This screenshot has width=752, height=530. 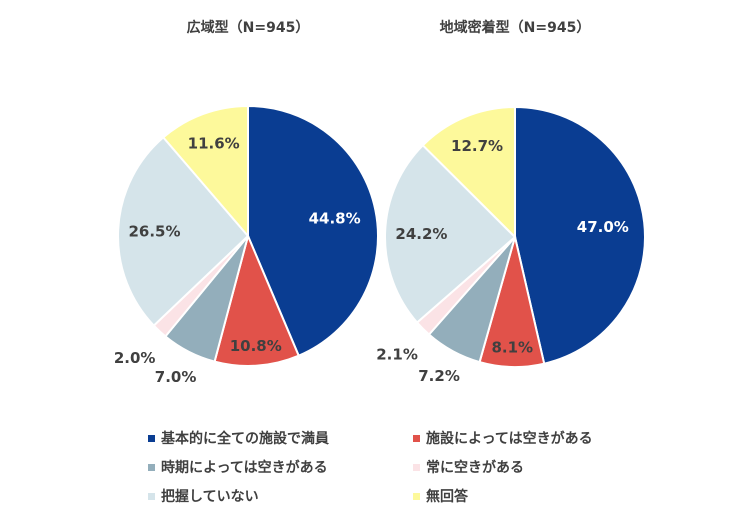 What do you see at coordinates (447, 497) in the screenshot?
I see `legend-label: 無回答` at bounding box center [447, 497].